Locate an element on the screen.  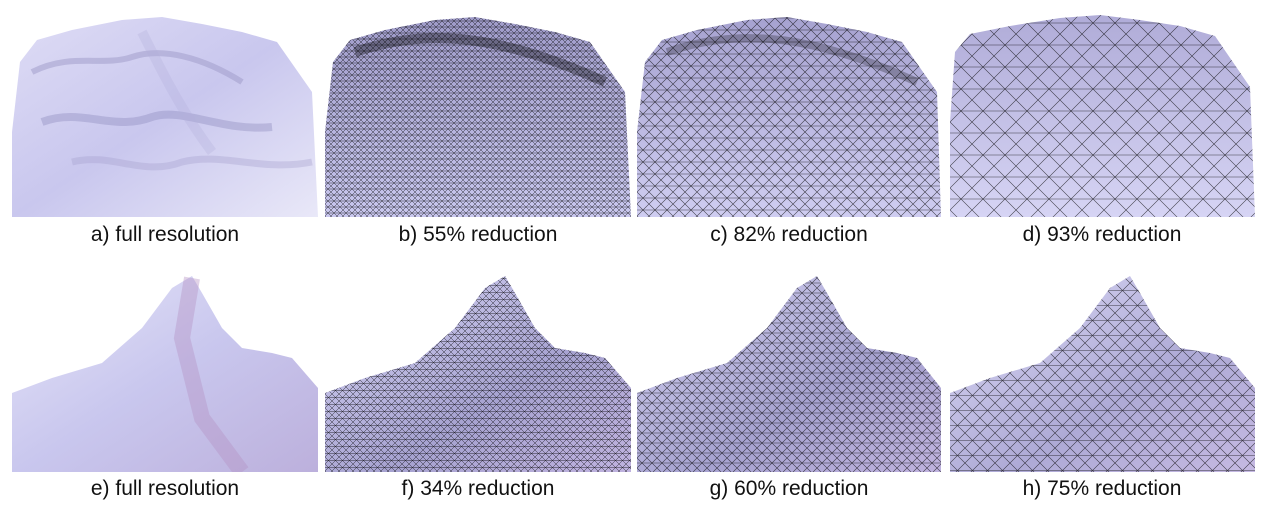
terrain-mesh-f is located at coordinates (478, 374).